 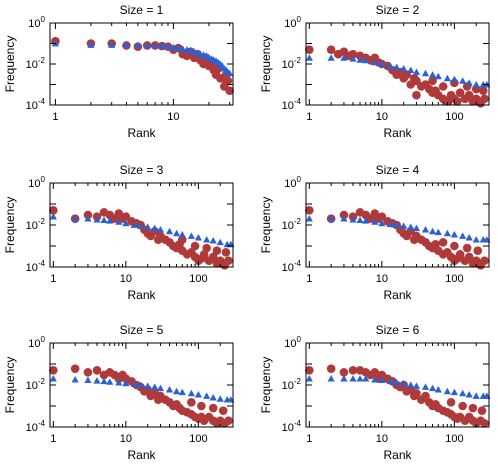 What do you see at coordinates (55, 117) in the screenshot?
I see `panel-1-x-tick-label: 1` at bounding box center [55, 117].